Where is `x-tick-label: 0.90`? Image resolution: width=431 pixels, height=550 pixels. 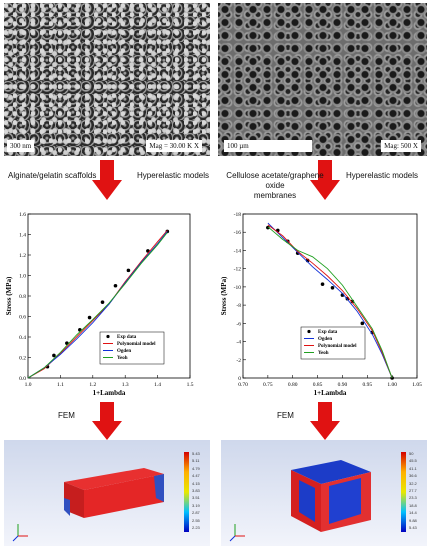 x-tick-label: 0.90 is located at coordinates (343, 385).